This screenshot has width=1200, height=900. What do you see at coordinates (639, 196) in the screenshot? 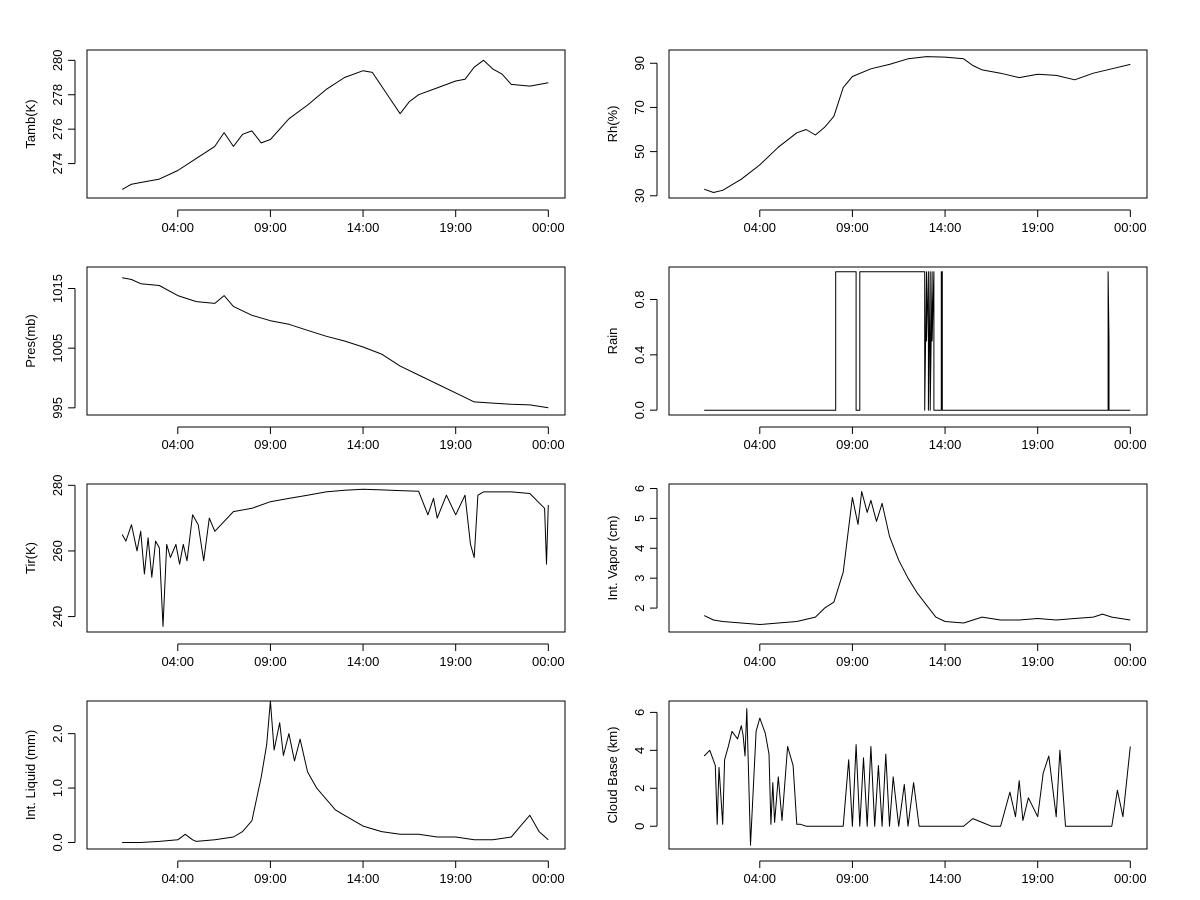
I see `y-tick-label: 30` at bounding box center [639, 196].